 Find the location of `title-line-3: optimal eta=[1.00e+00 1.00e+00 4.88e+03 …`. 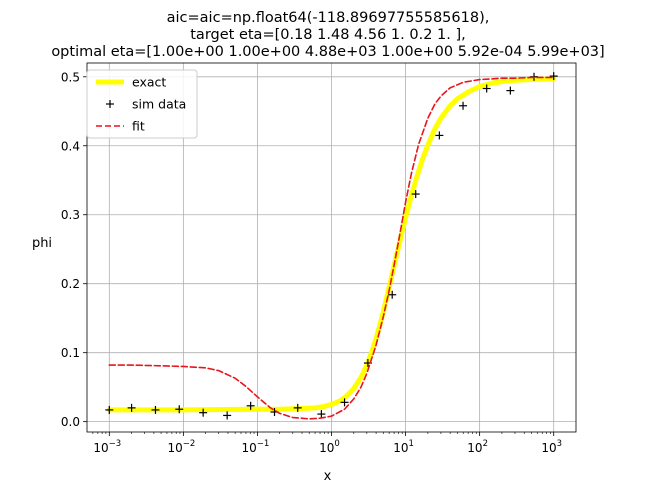

title-line-3: optimal eta=[1.00e+00 1.00e+00 4.88e+03 … is located at coordinates (327, 52).